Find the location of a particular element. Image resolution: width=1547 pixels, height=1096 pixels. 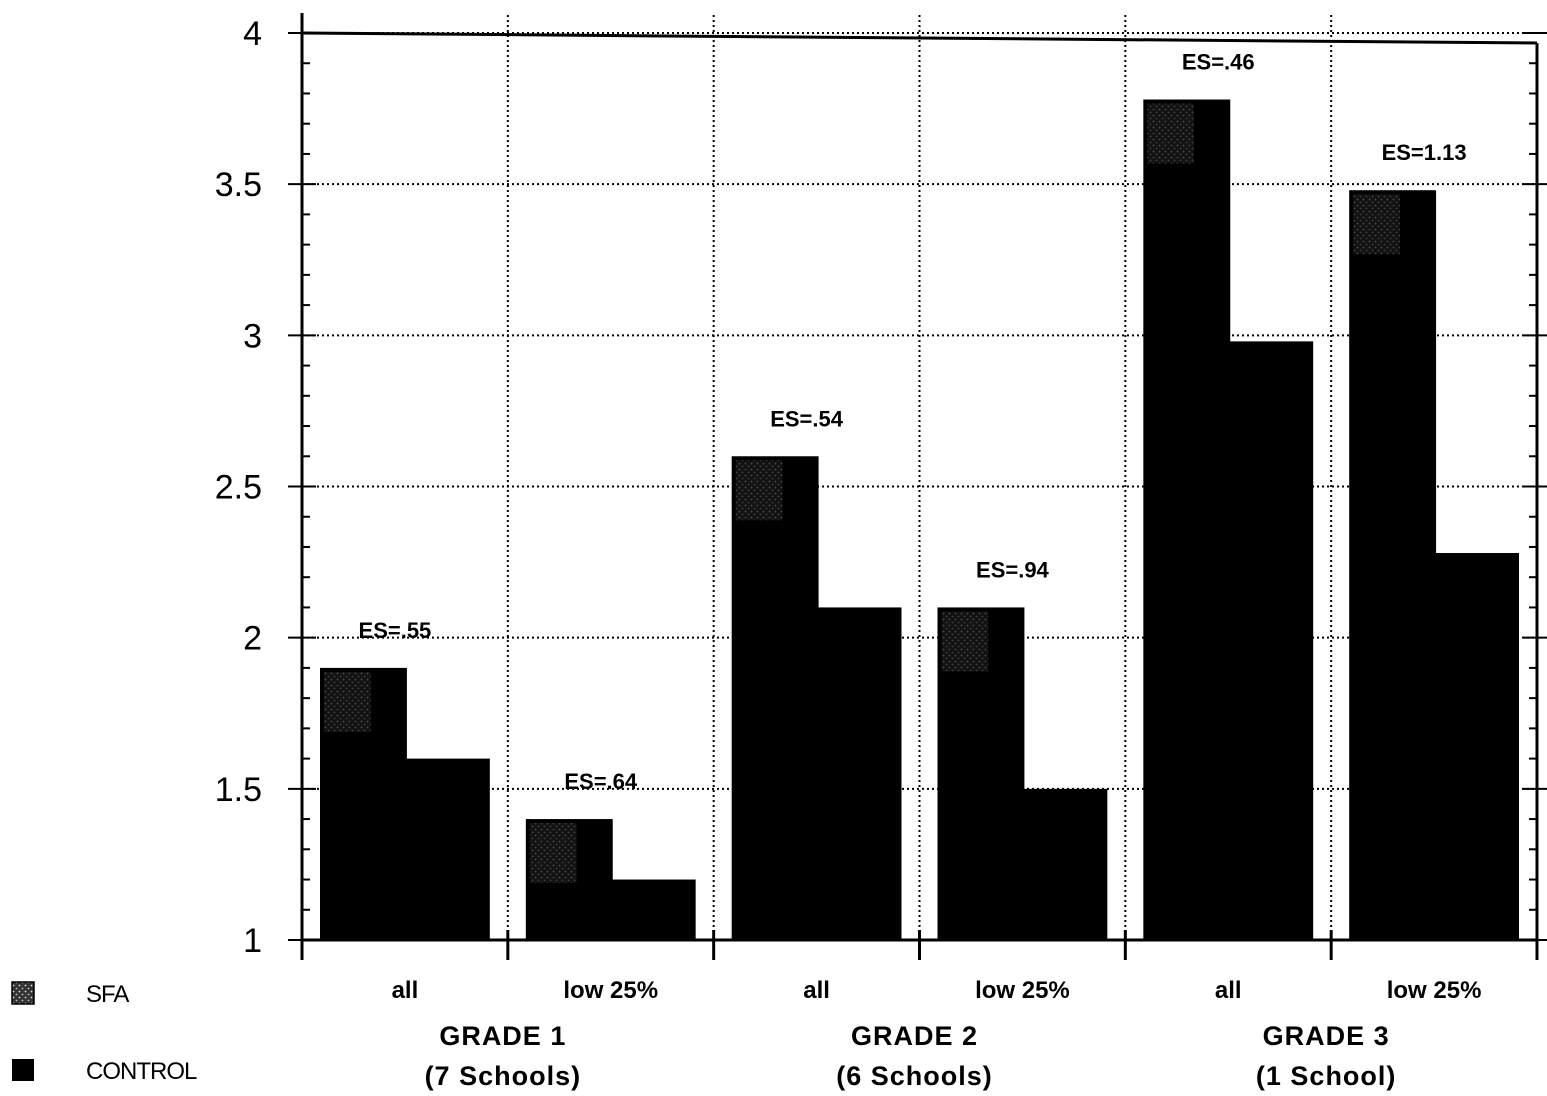

solid-square-icon is located at coordinates (23, 1070).